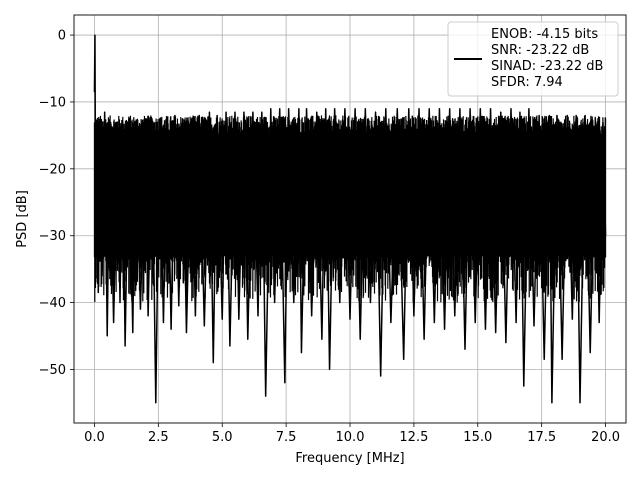  Describe the element at coordinates (544, 34) in the screenshot. I see `legend-label-line: ENOB: -4.15 bits` at that location.